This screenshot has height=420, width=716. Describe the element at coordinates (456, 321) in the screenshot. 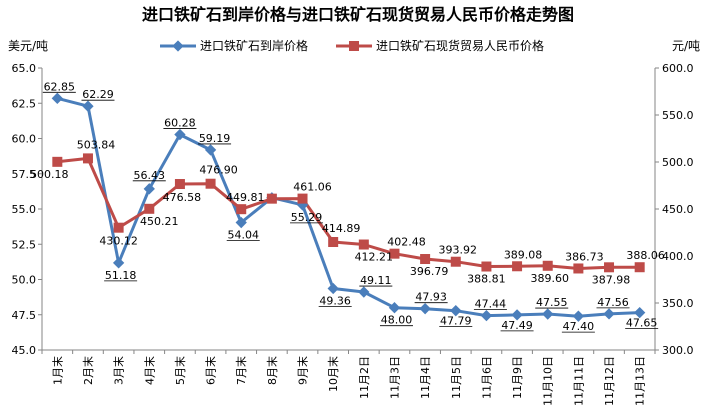

I see `series-1-data-label: 47.79` at that location.